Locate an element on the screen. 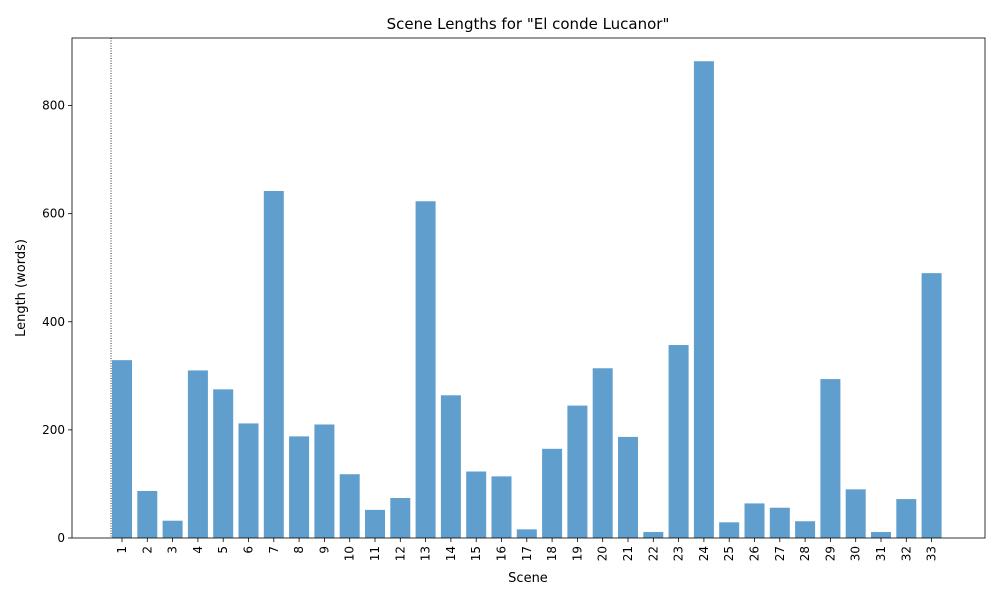 The height and width of the screenshot is (604, 1000). x-tick-label: 29 is located at coordinates (830, 553).